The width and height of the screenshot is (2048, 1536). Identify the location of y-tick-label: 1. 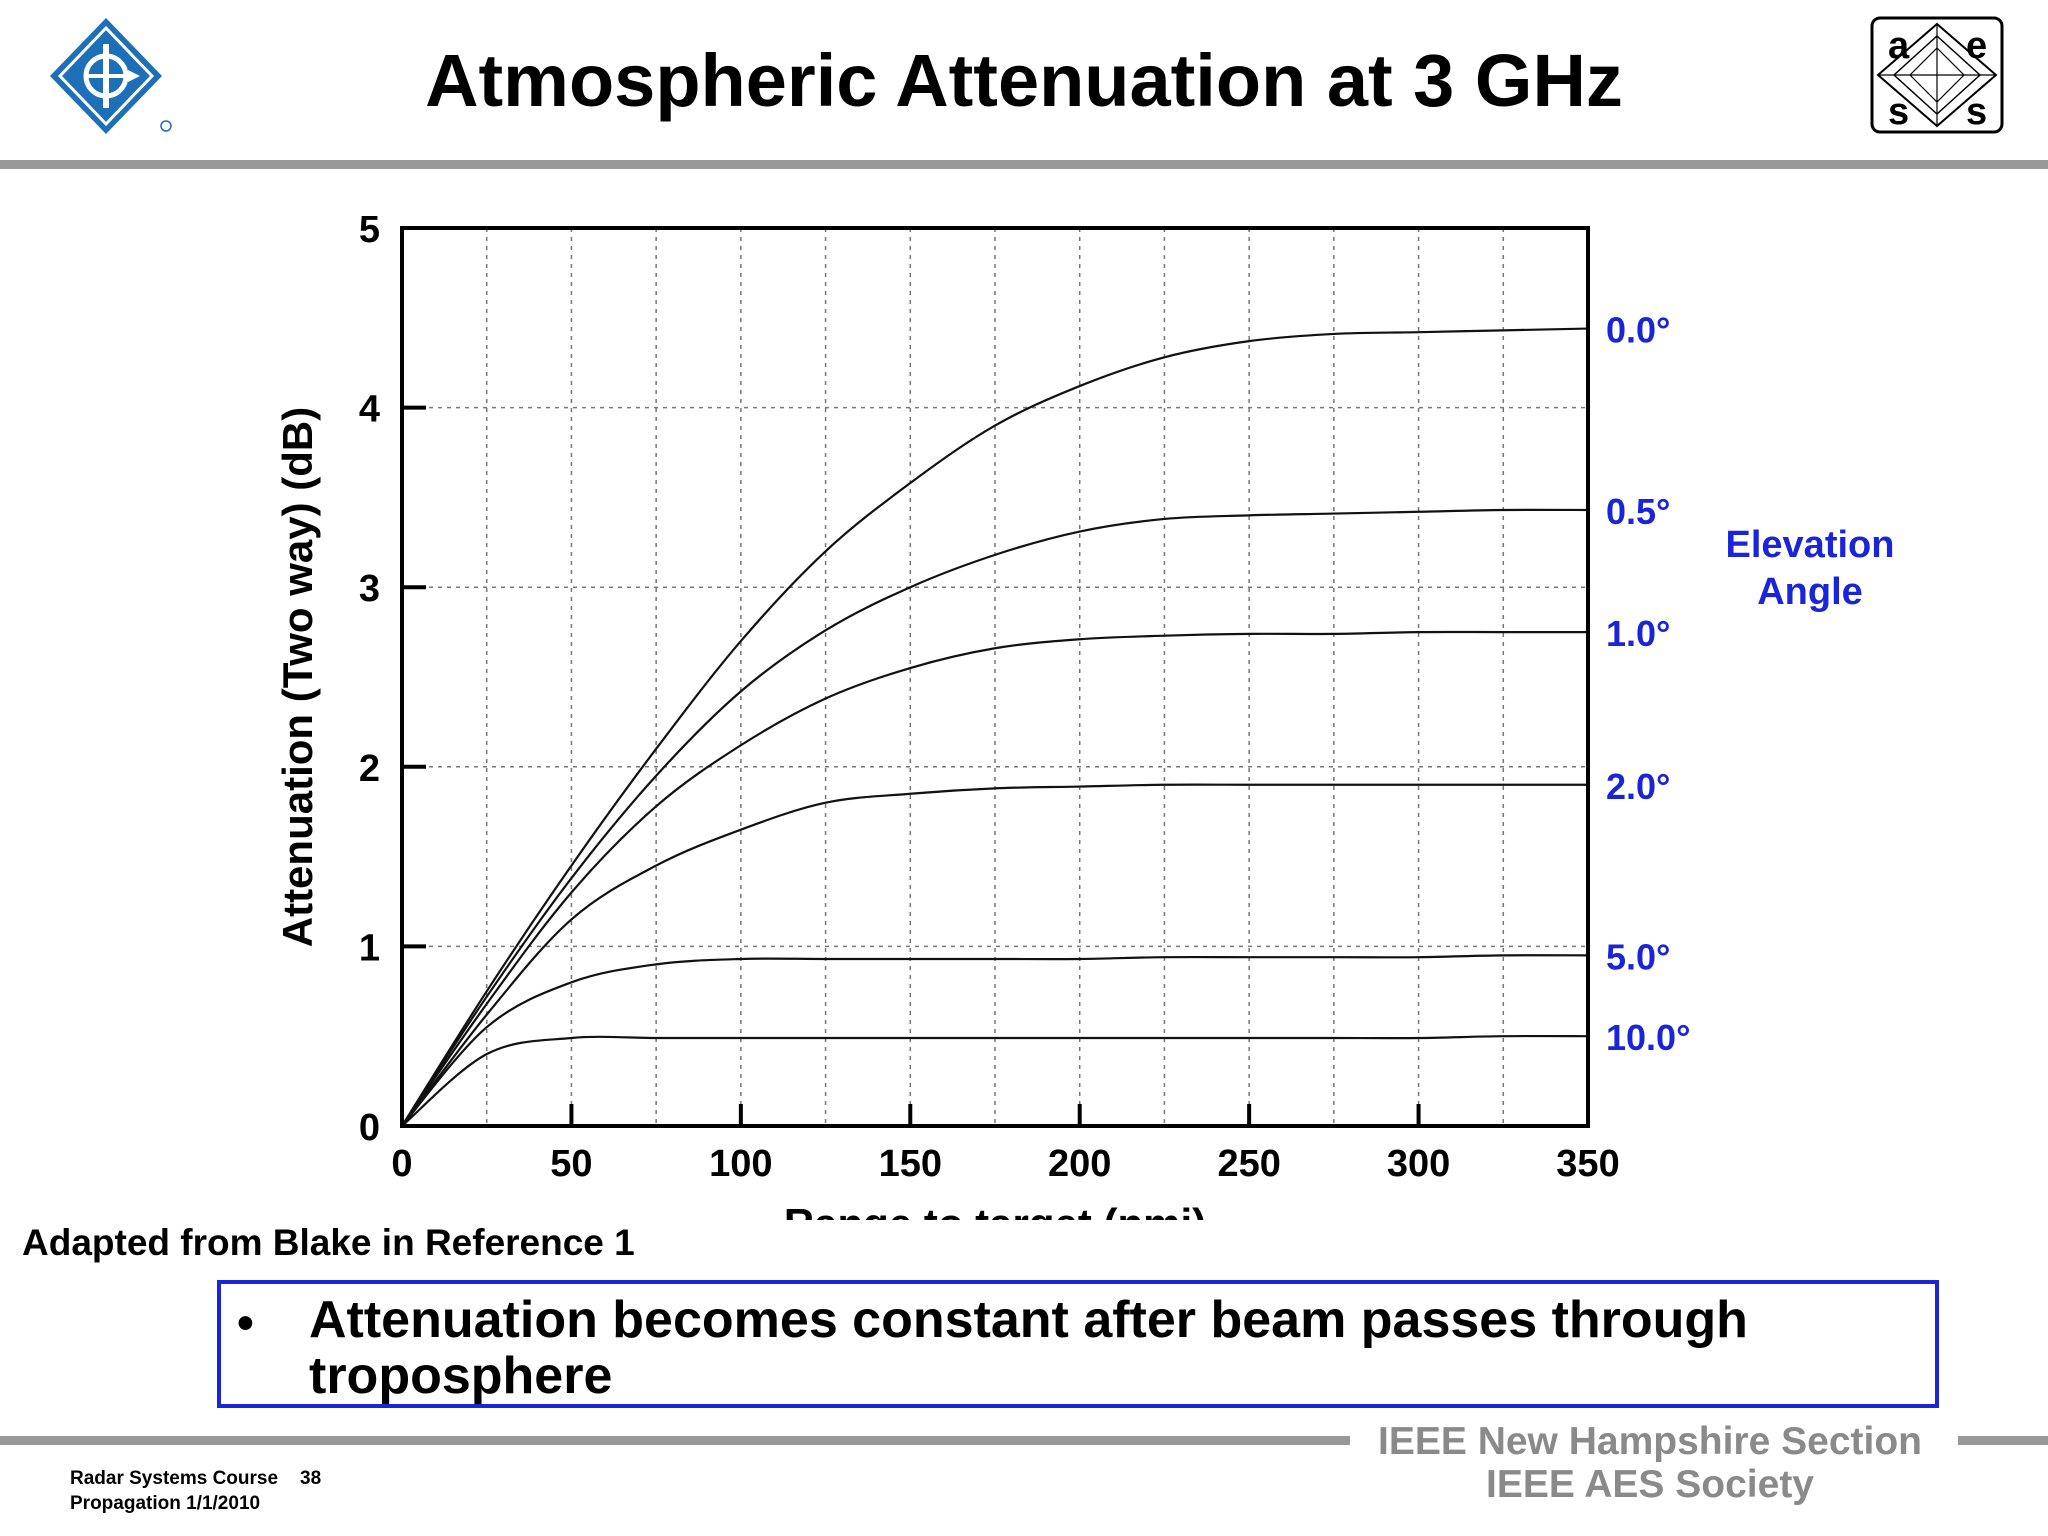
(369, 948).